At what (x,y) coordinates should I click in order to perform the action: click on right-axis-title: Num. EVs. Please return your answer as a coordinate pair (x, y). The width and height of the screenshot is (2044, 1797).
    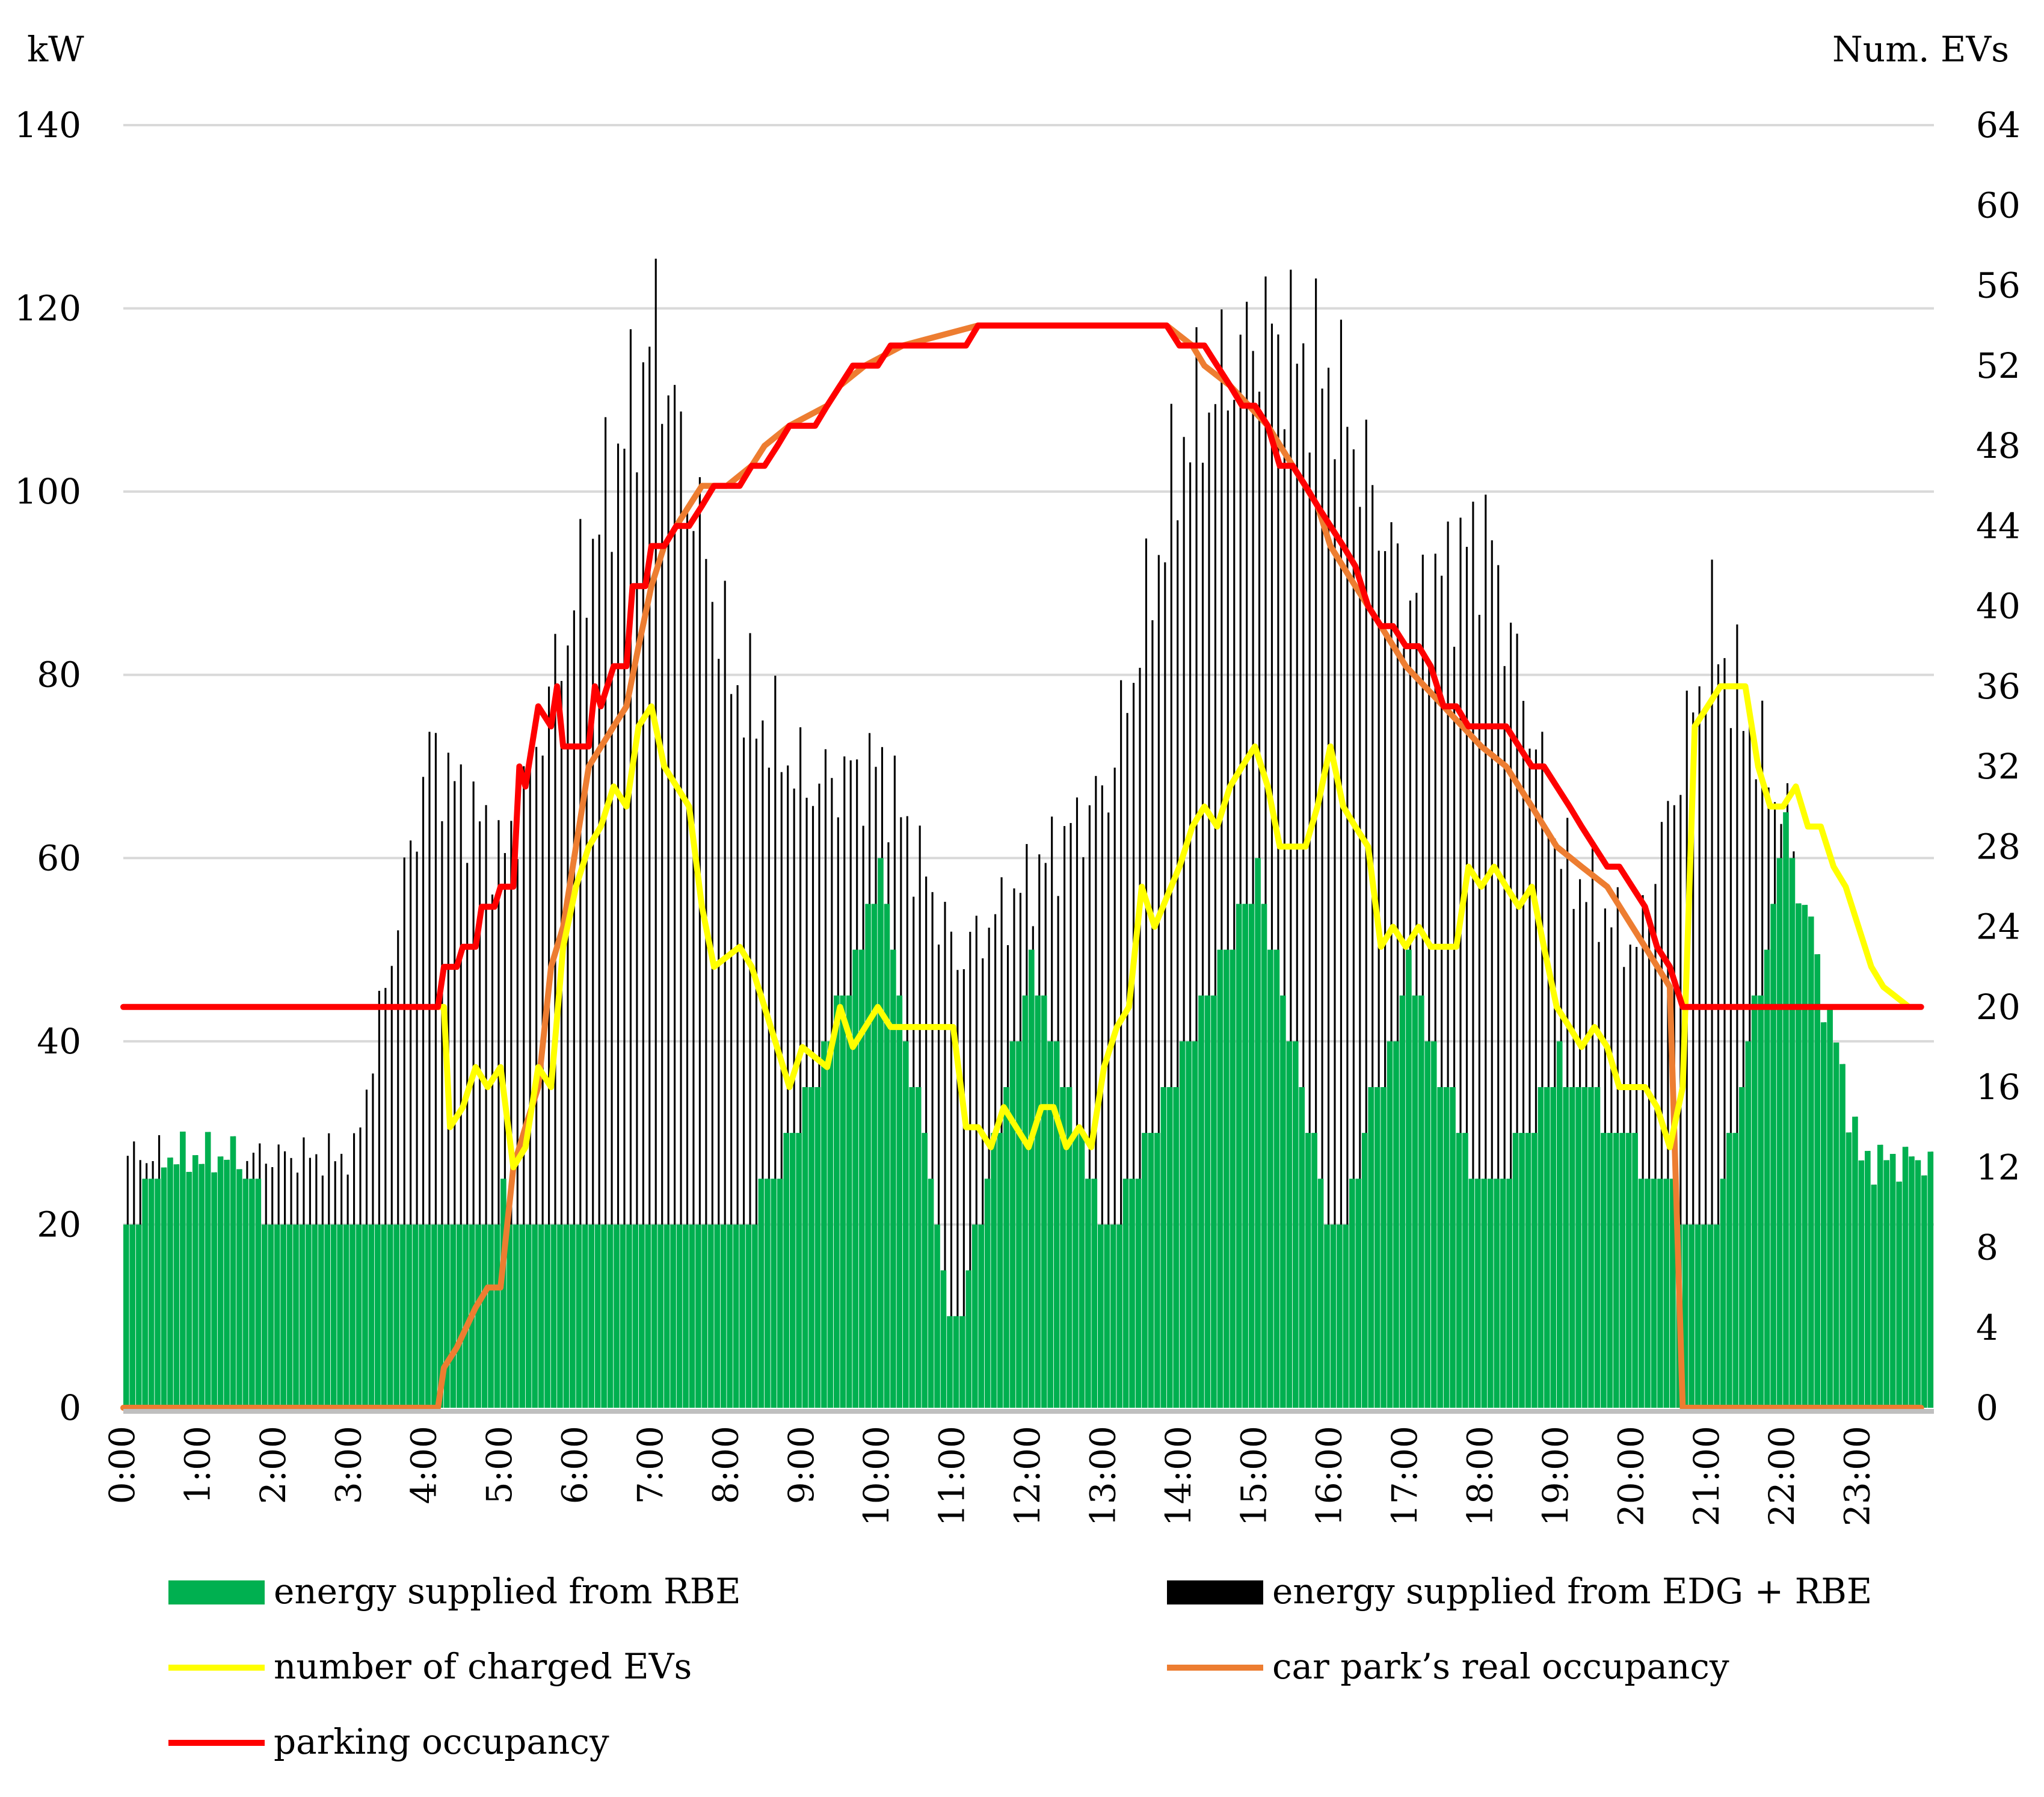
    Looking at the image, I should click on (1920, 50).